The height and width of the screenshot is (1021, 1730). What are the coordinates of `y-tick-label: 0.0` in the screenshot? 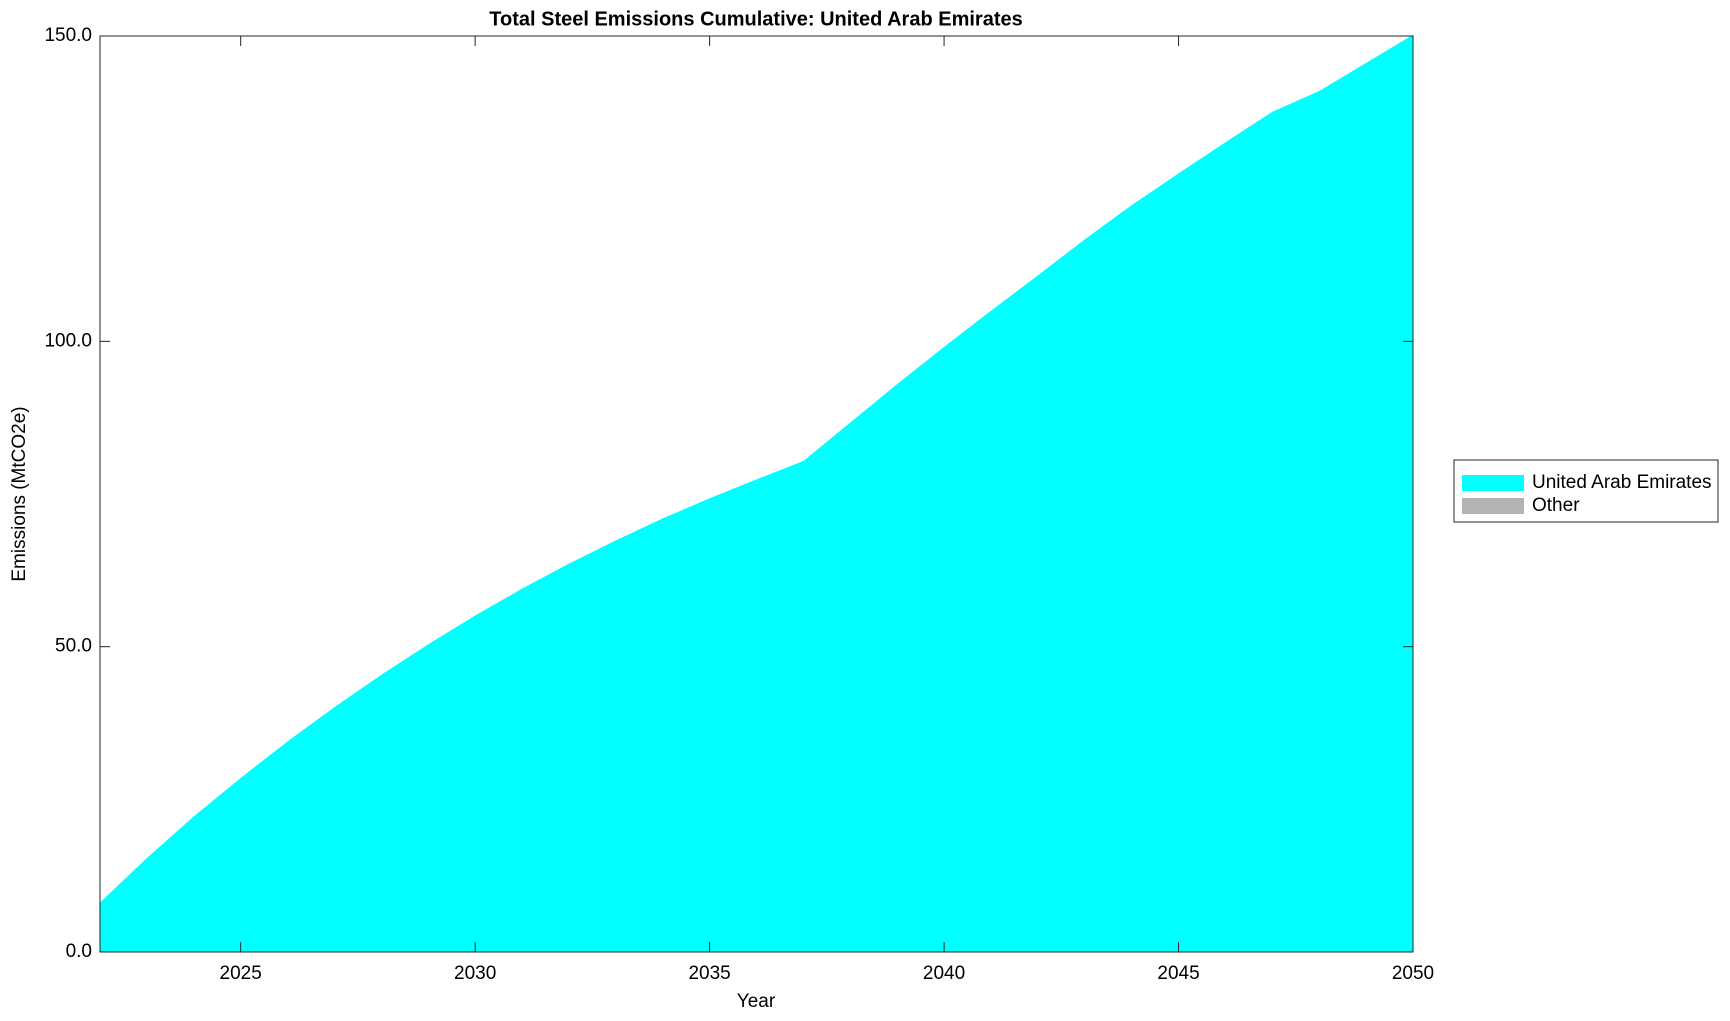 It's located at (79, 951).